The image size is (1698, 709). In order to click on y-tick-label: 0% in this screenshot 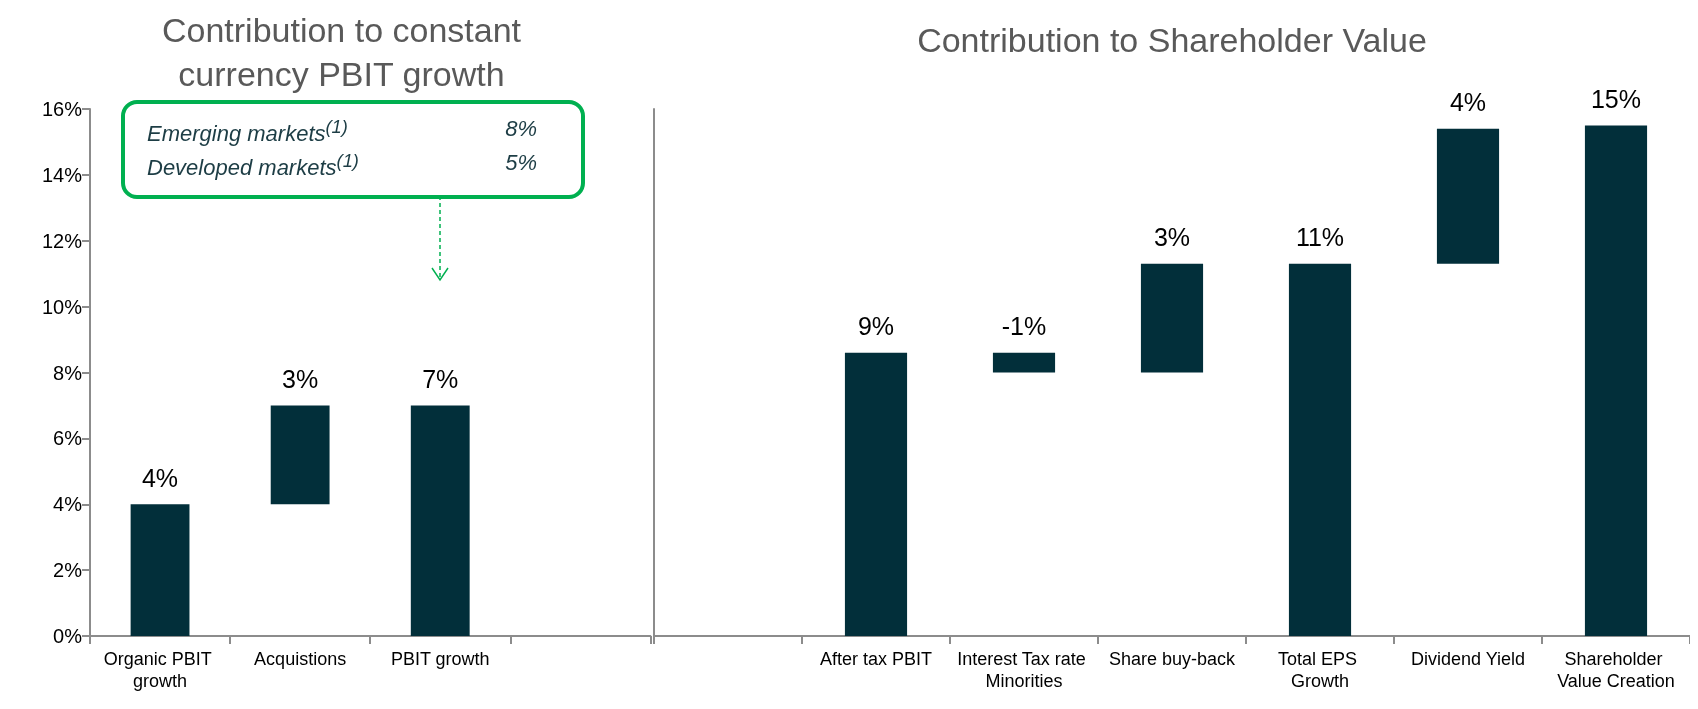, I will do `click(68, 636)`.